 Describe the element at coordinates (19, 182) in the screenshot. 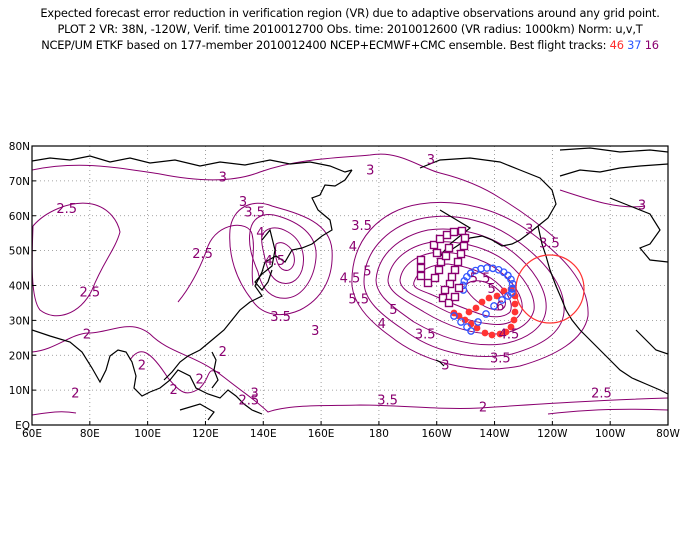

I see `lat-tick-label: 70N` at that location.